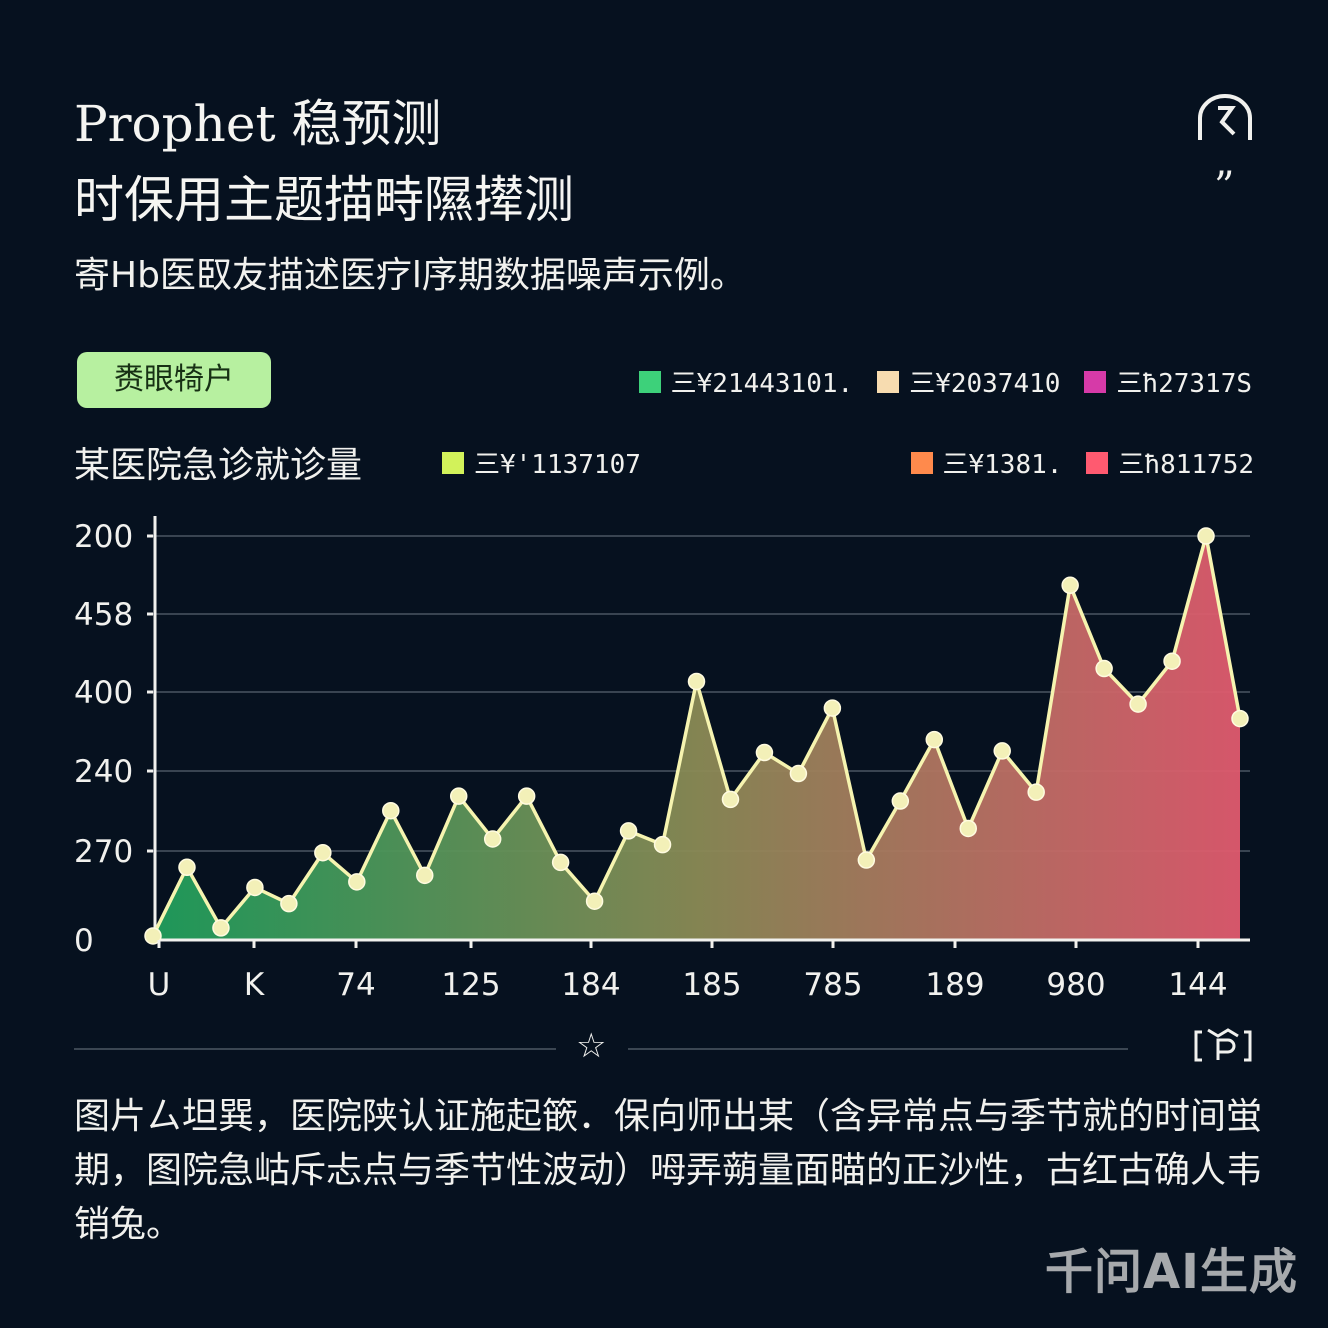 Image resolution: width=1328 pixels, height=1328 pixels. I want to click on x-tick-label: 980, so click(1075, 985).